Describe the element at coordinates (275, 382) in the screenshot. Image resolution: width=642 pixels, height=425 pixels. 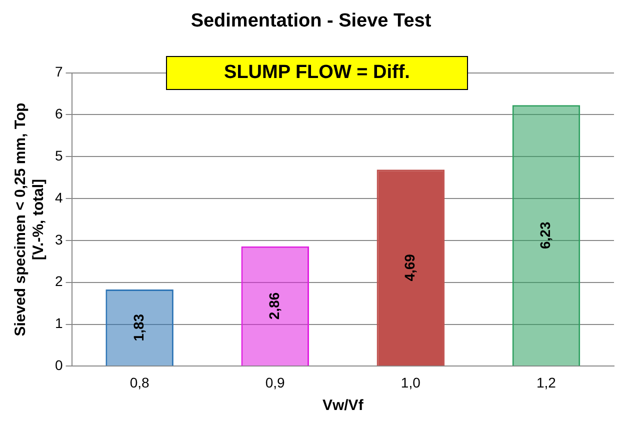
I see `x-tick-label: 0,9` at that location.